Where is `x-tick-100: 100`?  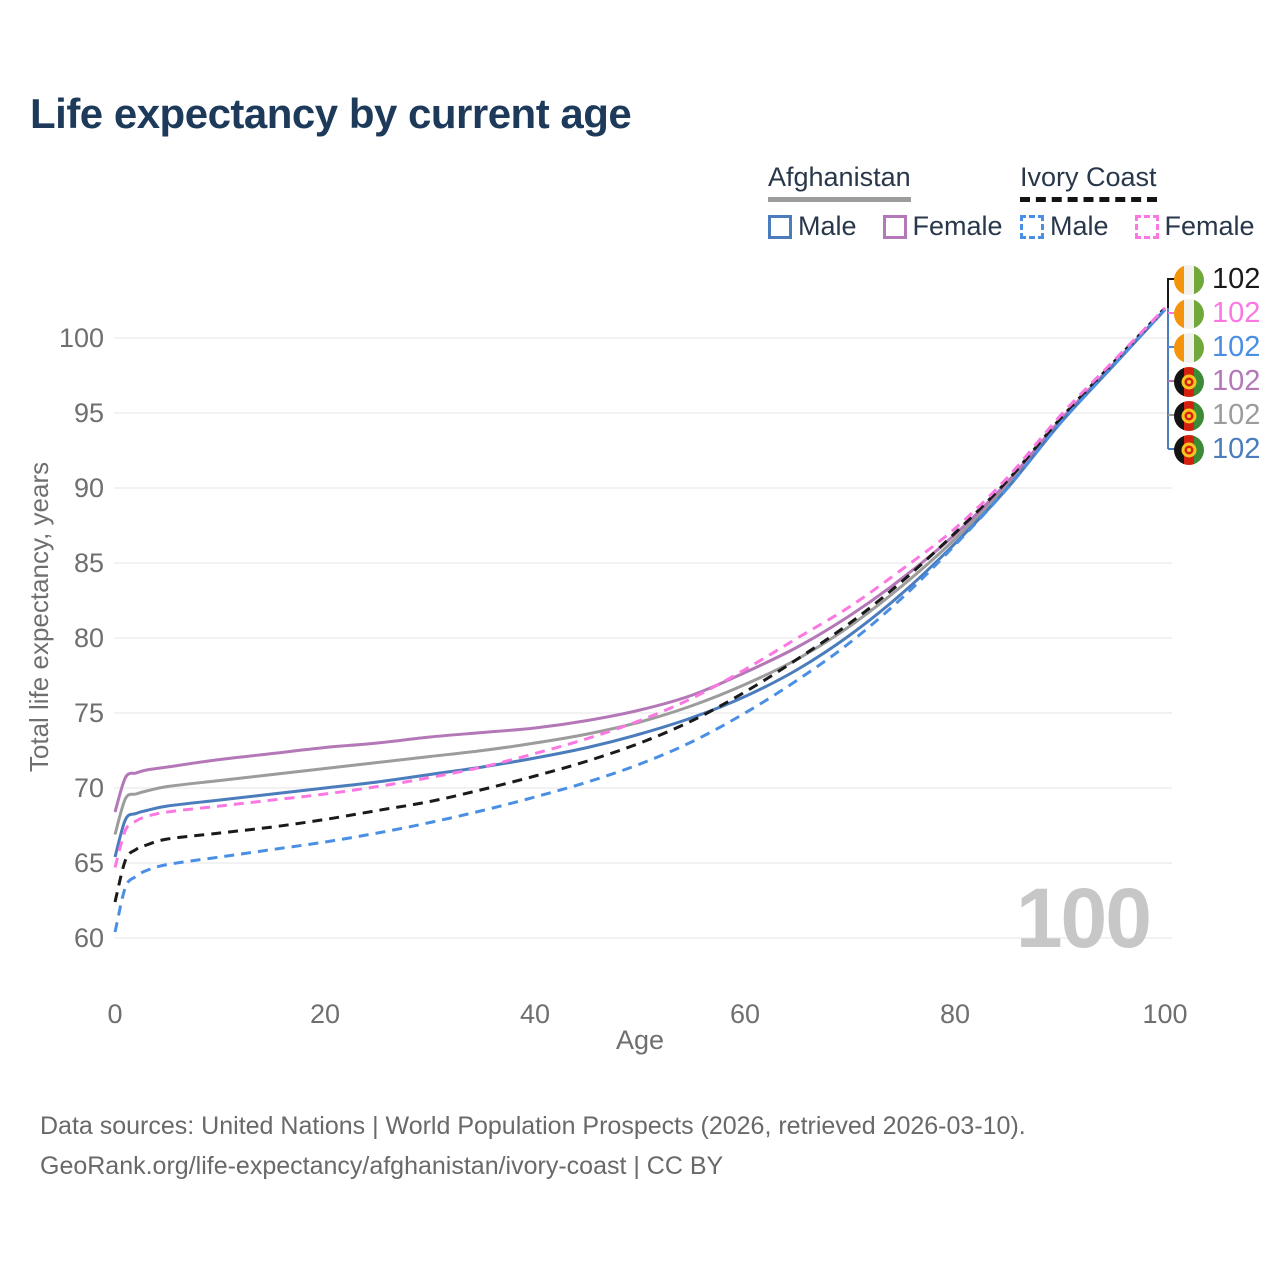 x-tick-100: 100 is located at coordinates (1164, 1014).